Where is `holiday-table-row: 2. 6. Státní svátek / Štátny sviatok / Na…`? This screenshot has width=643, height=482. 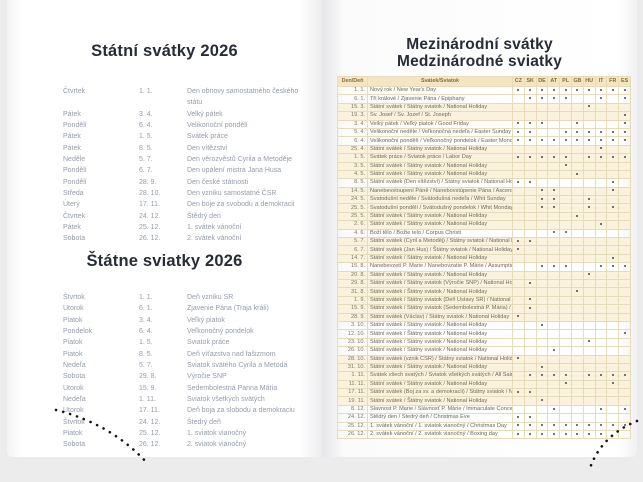
holiday-table-row: 2. 6. Státní svátek / Štátny sviatok / Na… is located at coordinates (484, 225).